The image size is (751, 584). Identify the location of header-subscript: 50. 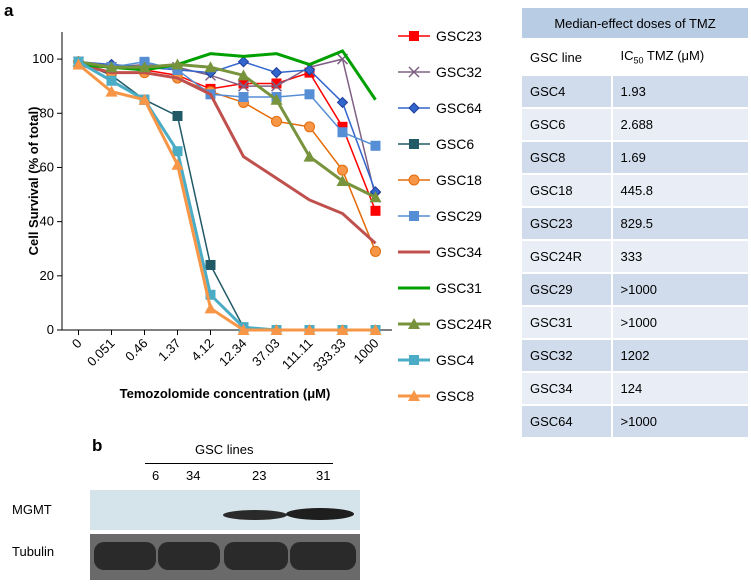
(638, 60).